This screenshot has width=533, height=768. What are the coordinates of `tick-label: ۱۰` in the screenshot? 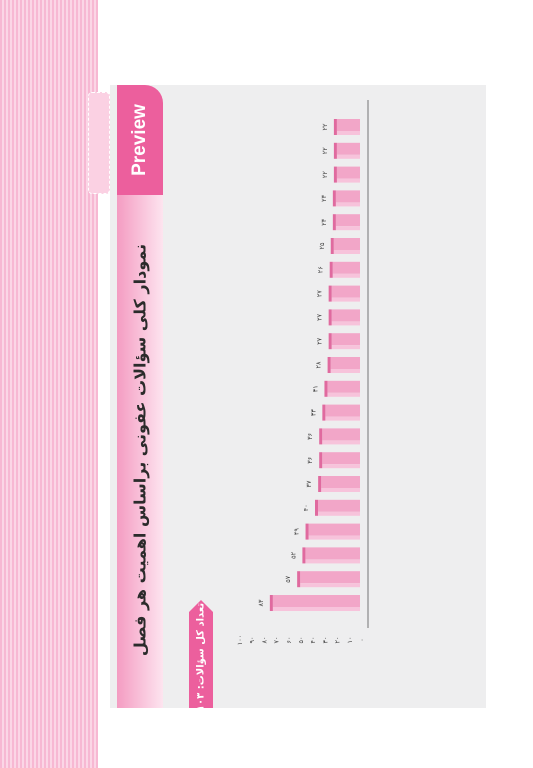 It's located at (350, 640).